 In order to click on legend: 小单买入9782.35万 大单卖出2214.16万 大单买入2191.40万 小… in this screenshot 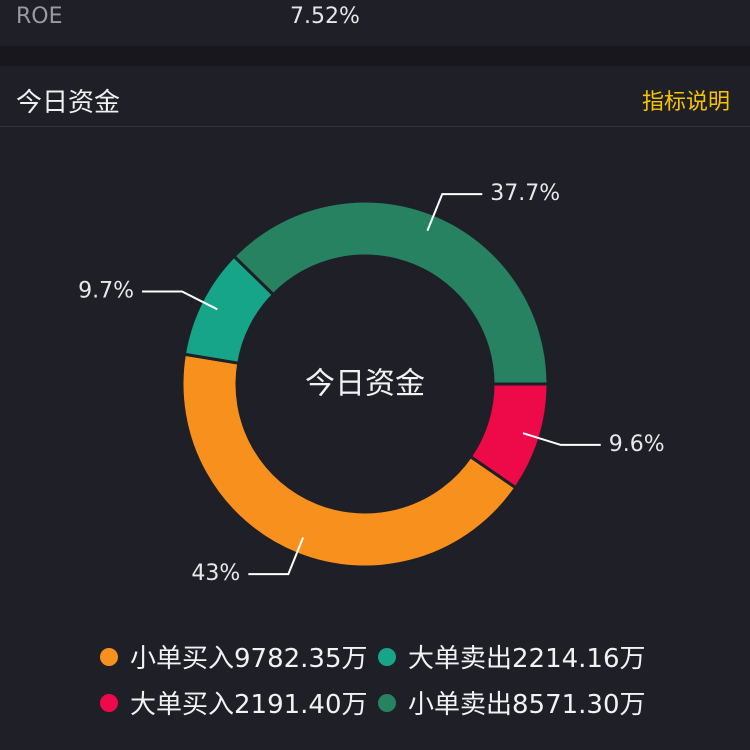, I will do `click(375, 680)`.